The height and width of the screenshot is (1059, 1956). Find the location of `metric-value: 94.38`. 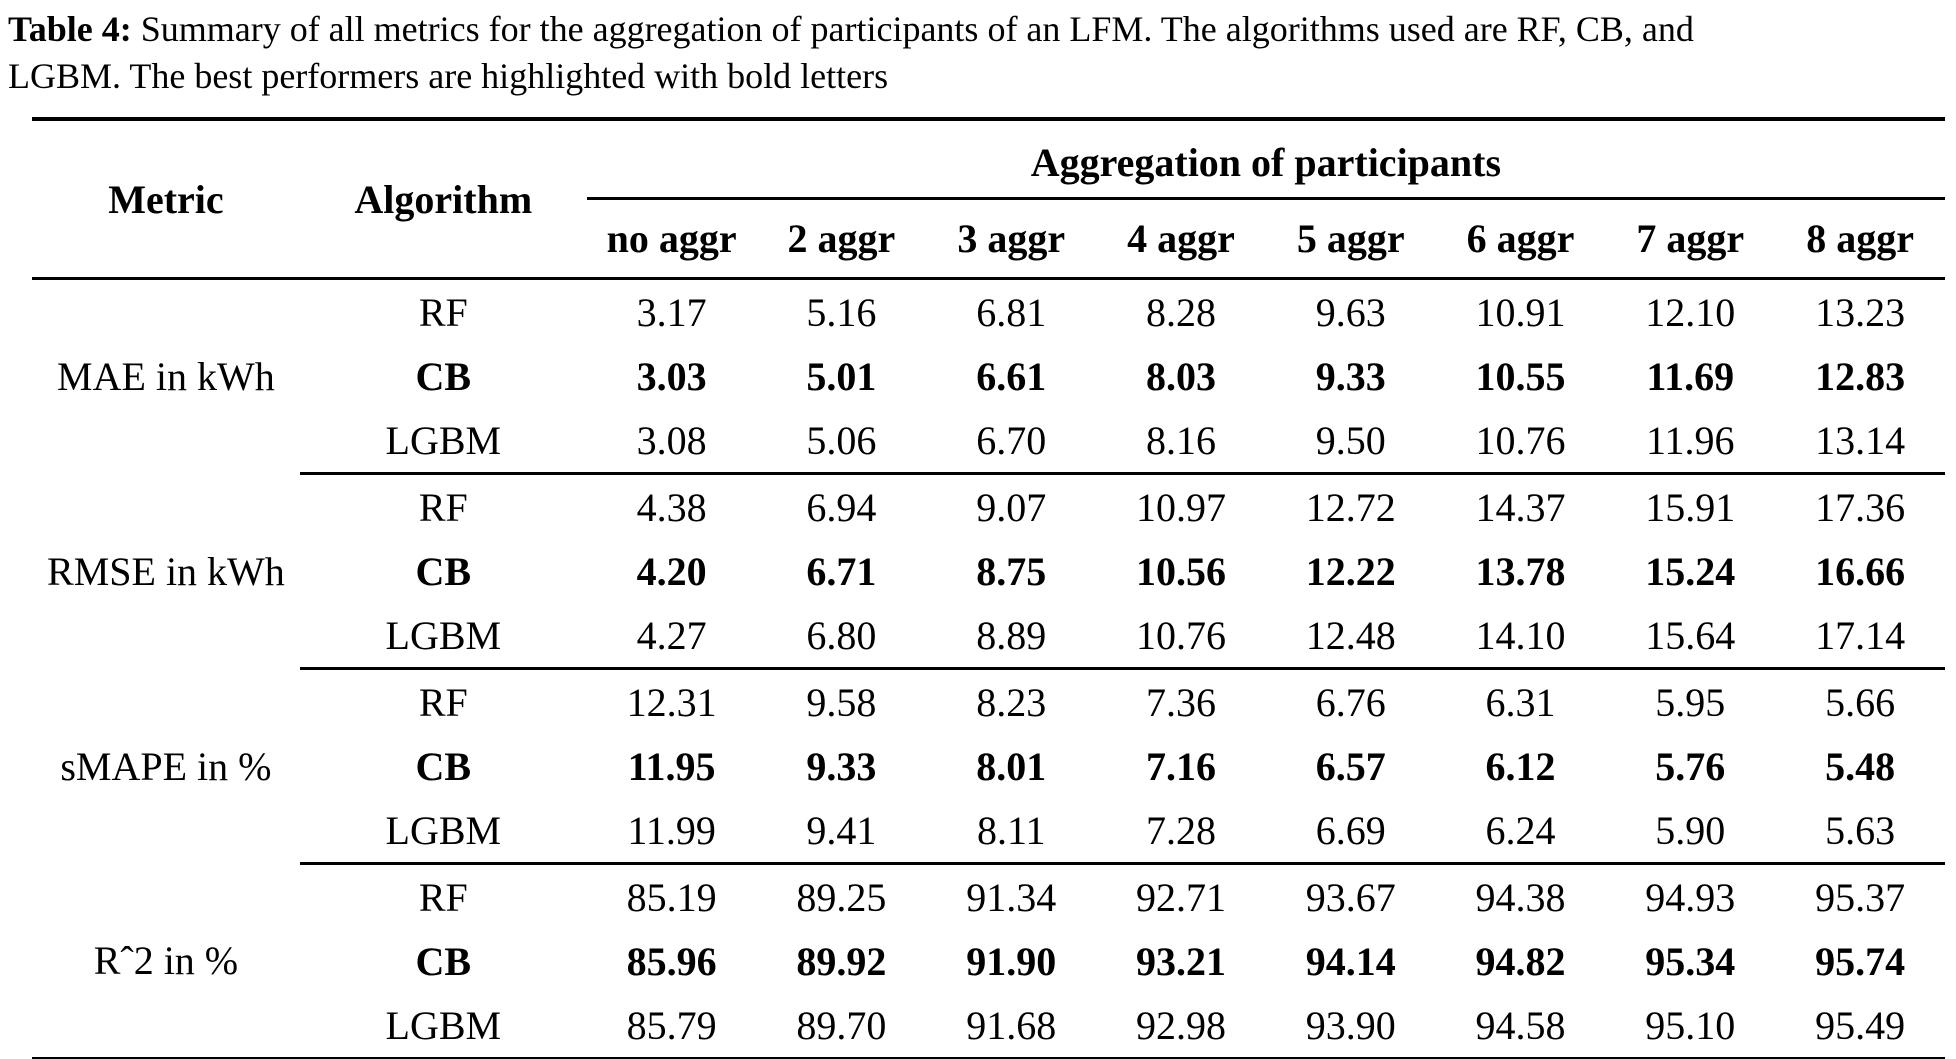

metric-value: 94.38 is located at coordinates (1520, 897).